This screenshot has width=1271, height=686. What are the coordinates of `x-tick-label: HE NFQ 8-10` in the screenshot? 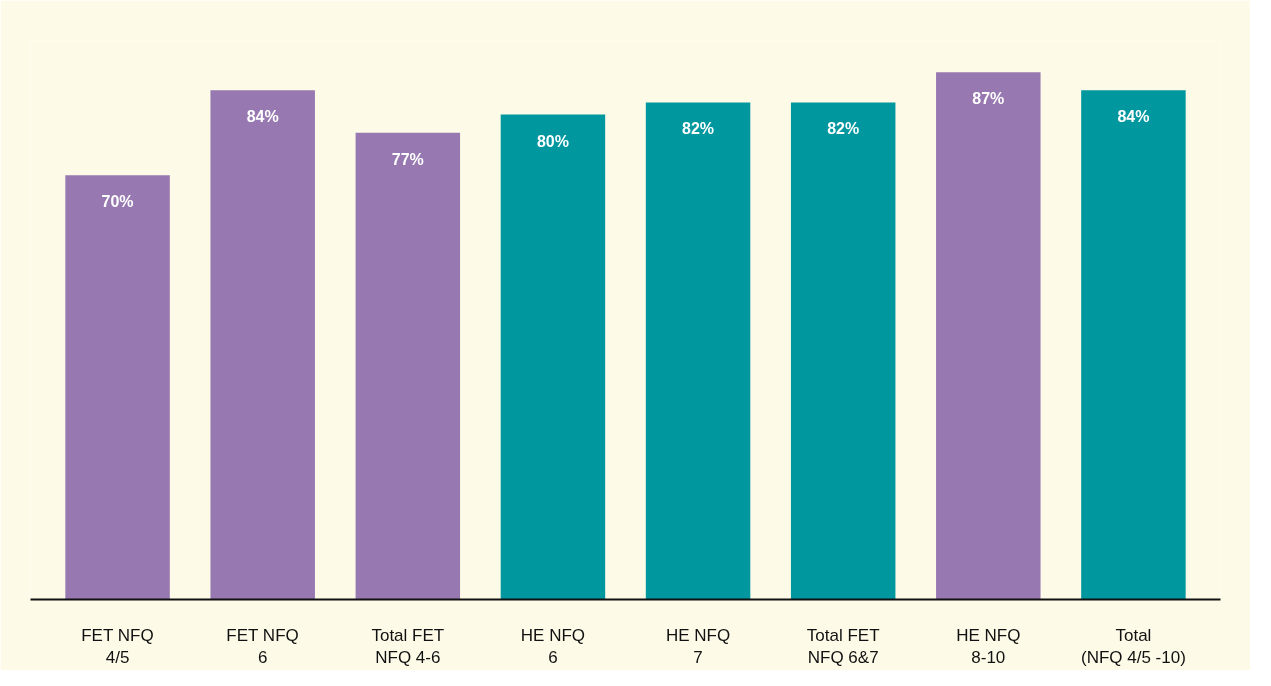 It's located at (988, 646).